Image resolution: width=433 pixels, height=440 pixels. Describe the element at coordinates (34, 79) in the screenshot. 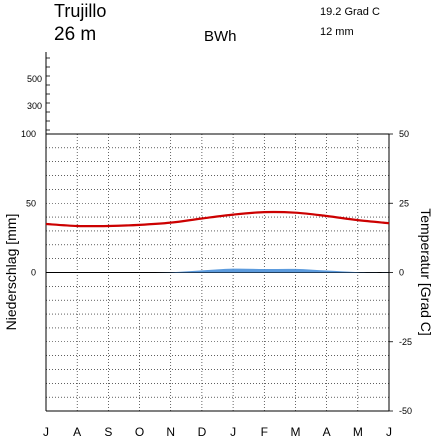

I see `y-left-upper-tick-label: 500` at that location.